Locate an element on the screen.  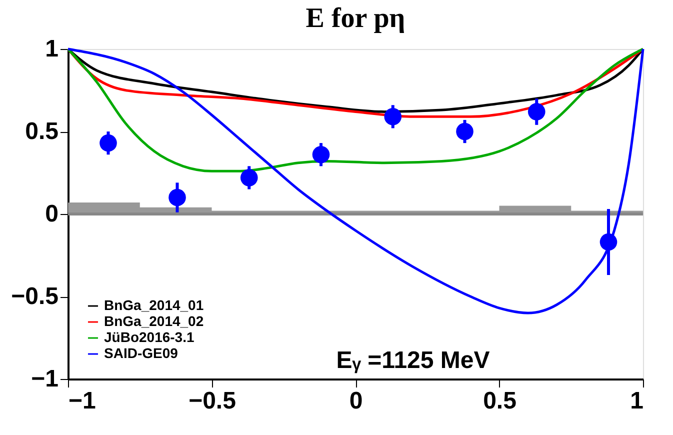
legend-label: BnGa_2014_01 is located at coordinates (154, 305).